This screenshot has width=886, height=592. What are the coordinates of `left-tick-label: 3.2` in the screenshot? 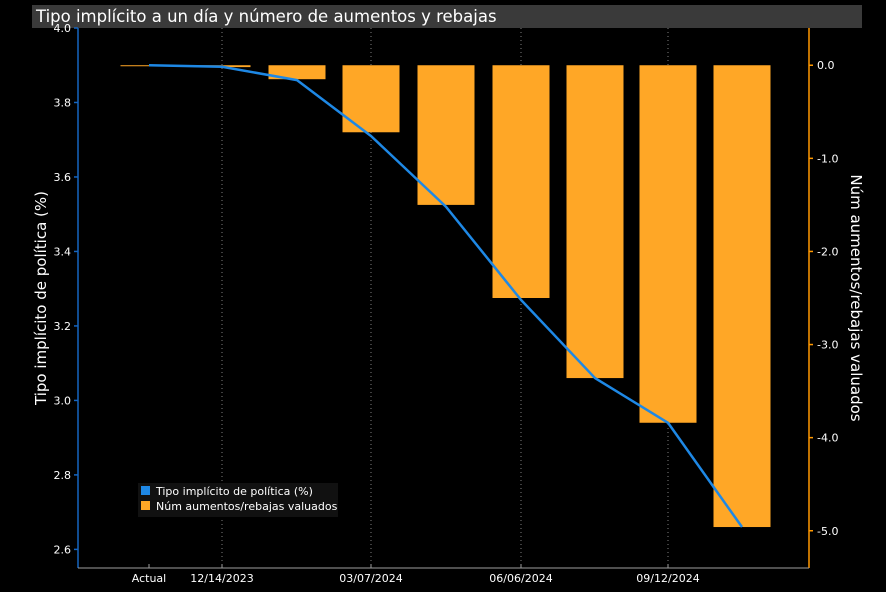 It's located at (63, 326).